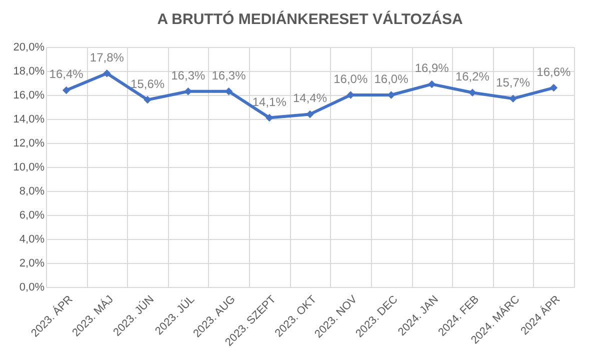 The width and height of the screenshot is (600, 361). I want to click on y-tick-label: 2,0%, so click(32, 264).